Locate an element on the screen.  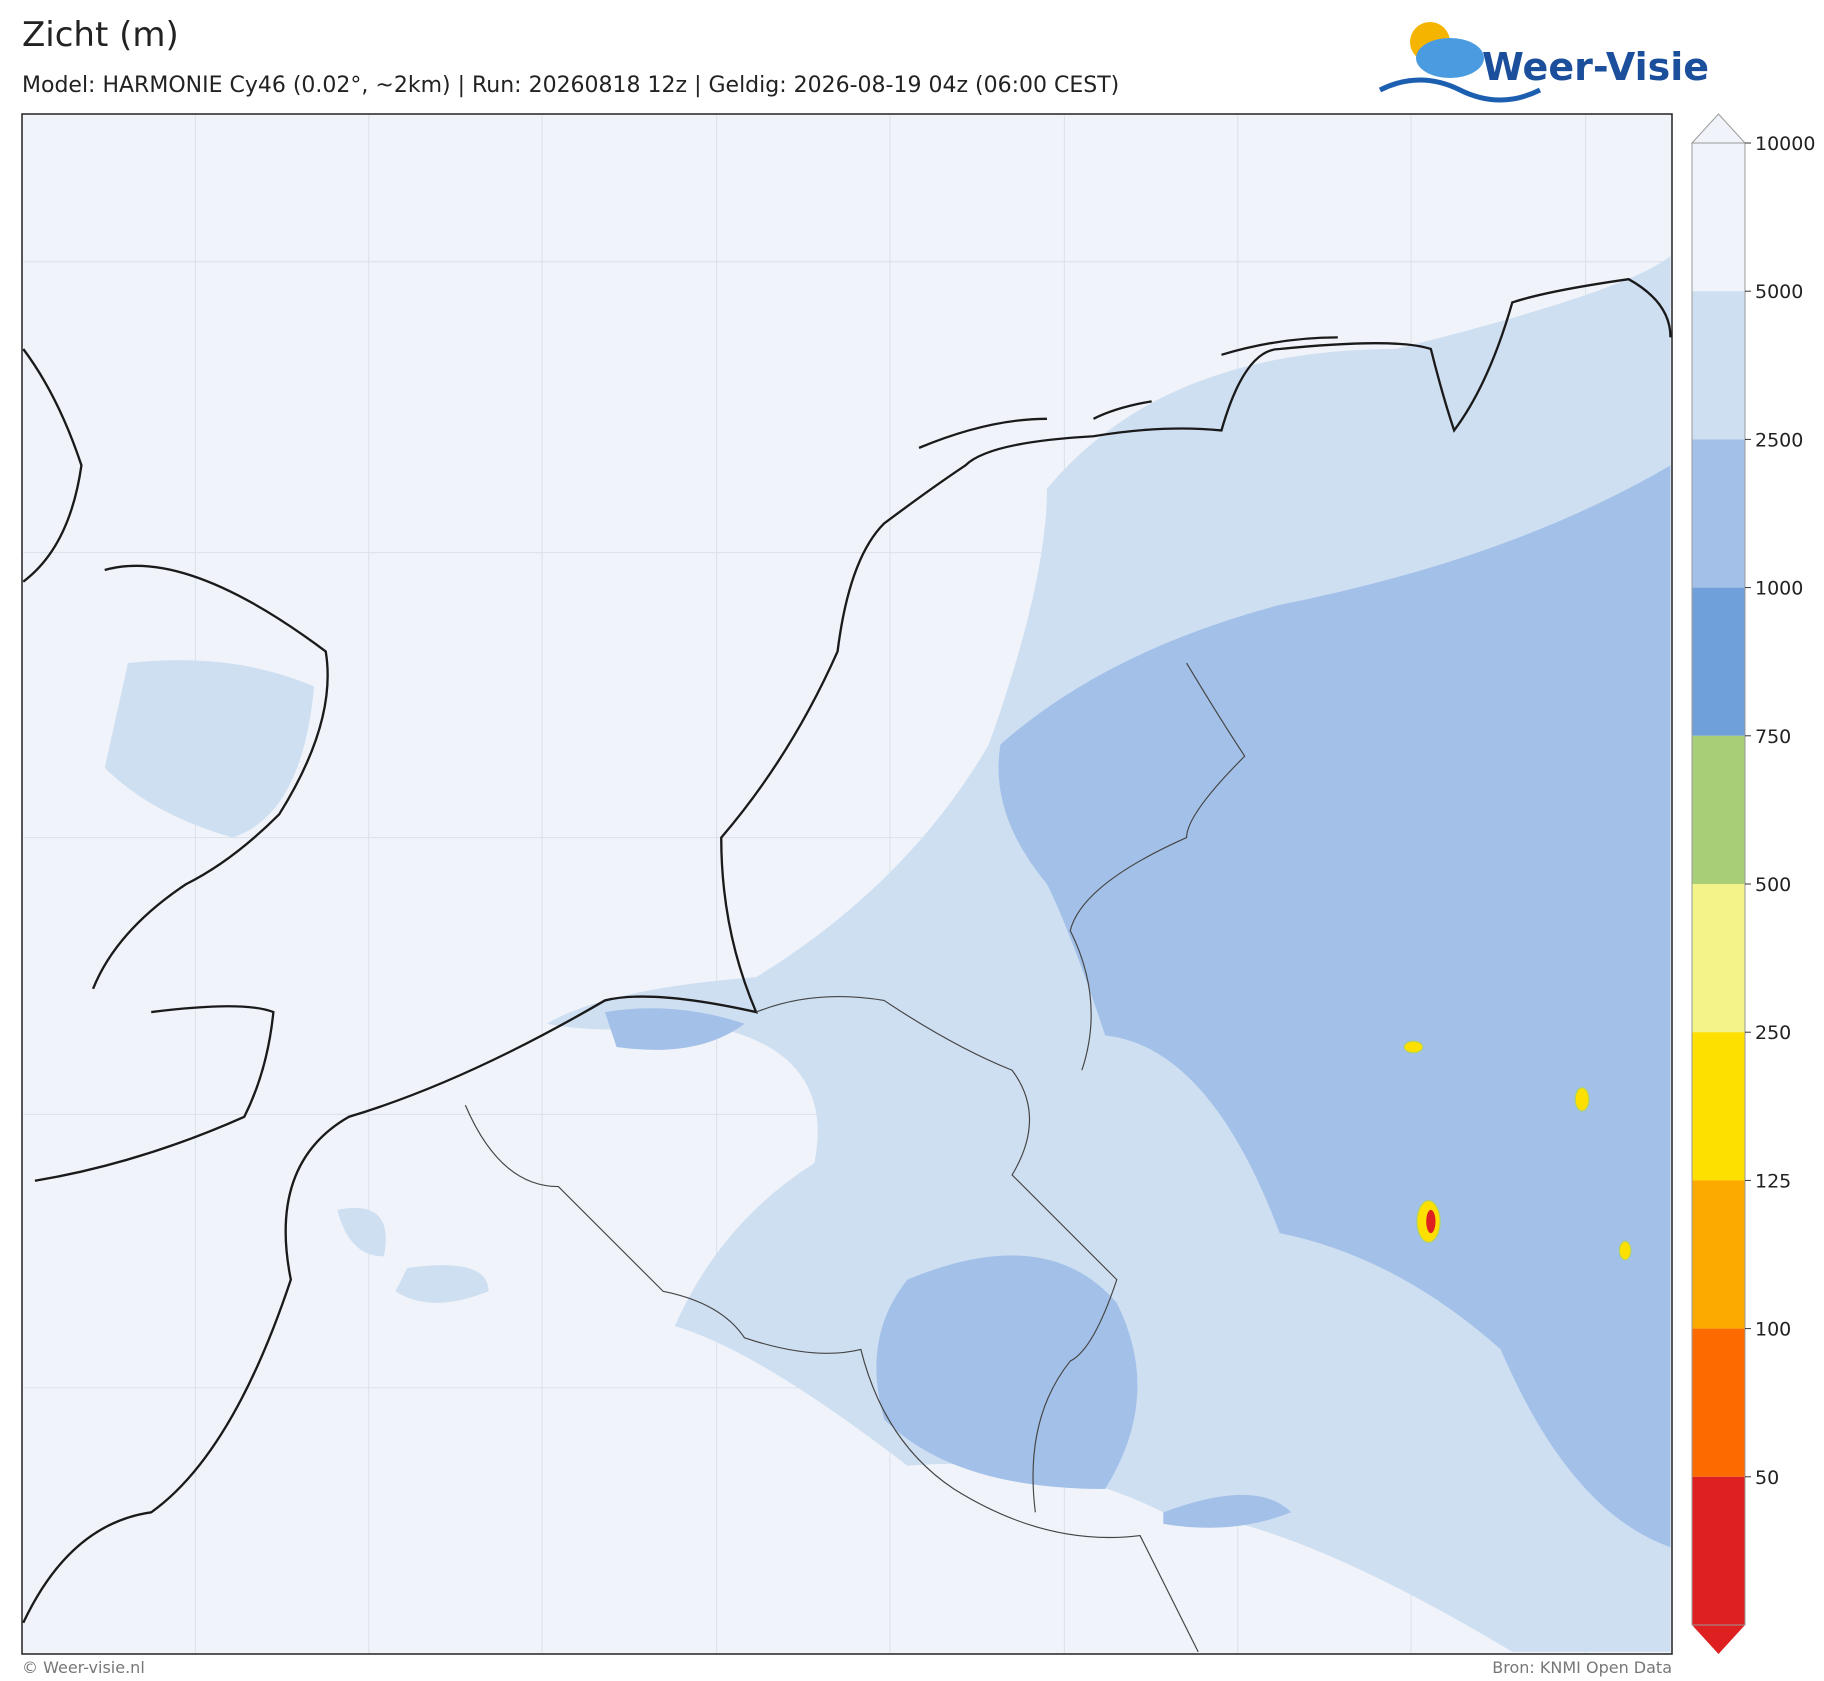
colorbar-arrow-bottom is located at coordinates (1718, 1639).